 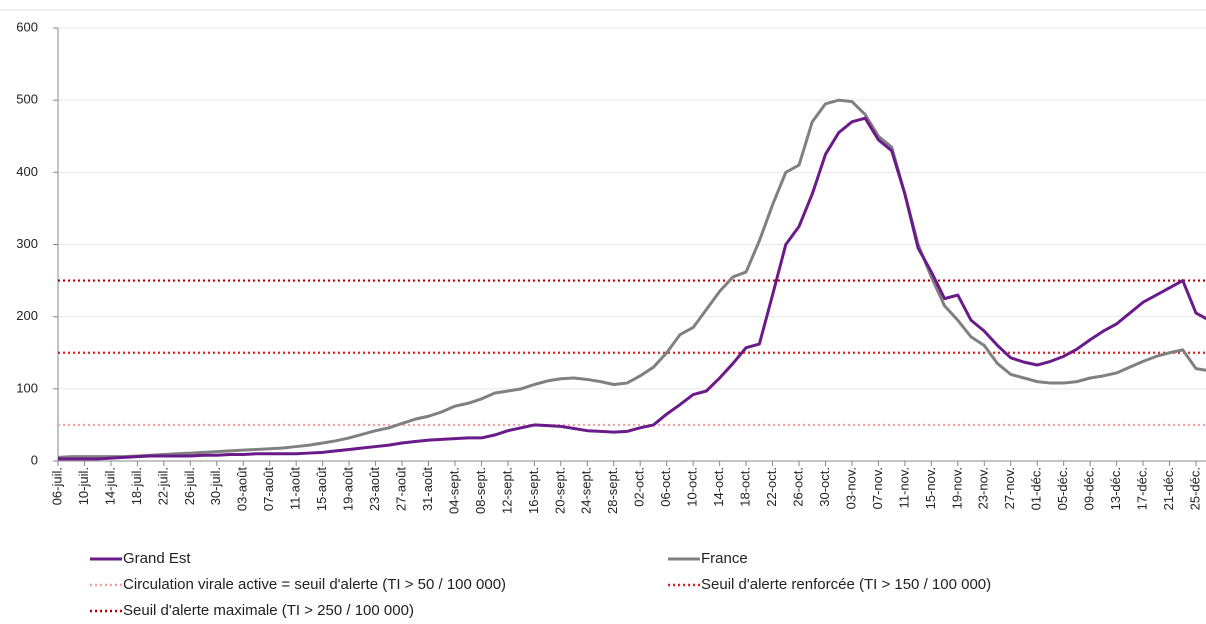 What do you see at coordinates (27, 26) in the screenshot?
I see `y-tick-label: 600` at bounding box center [27, 26].